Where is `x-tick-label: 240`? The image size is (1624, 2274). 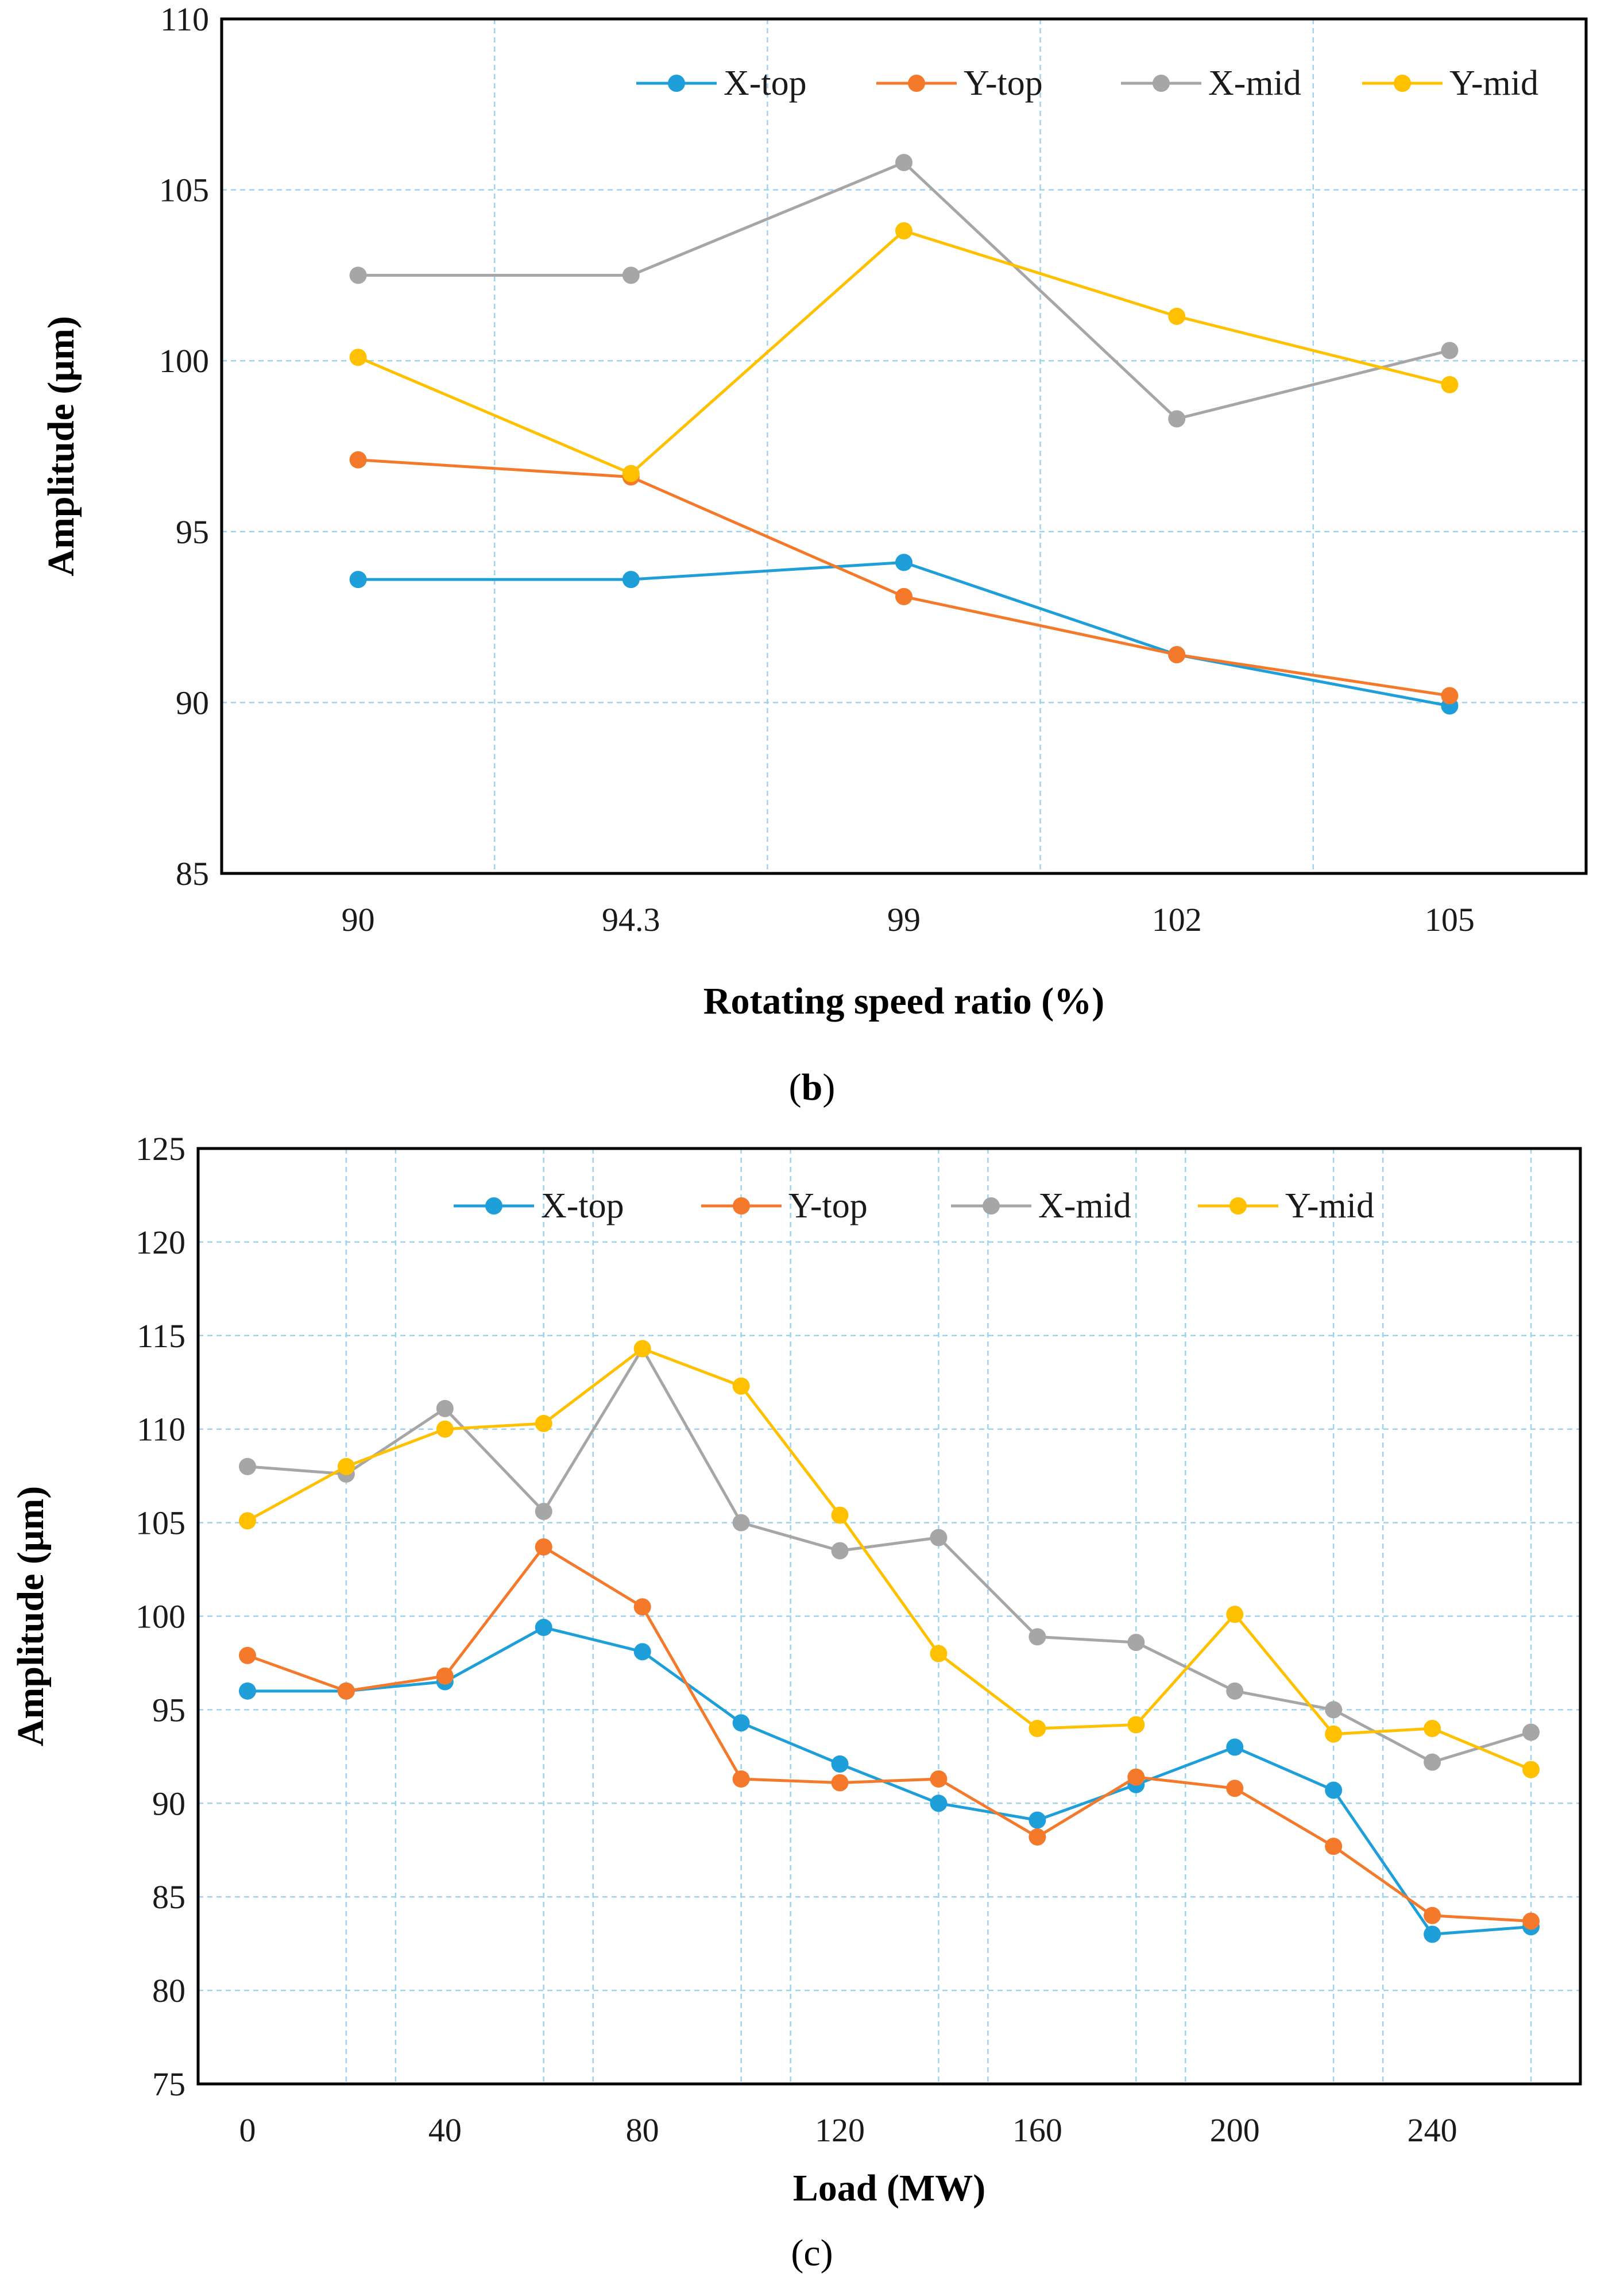
x-tick-label: 240 is located at coordinates (1432, 2130).